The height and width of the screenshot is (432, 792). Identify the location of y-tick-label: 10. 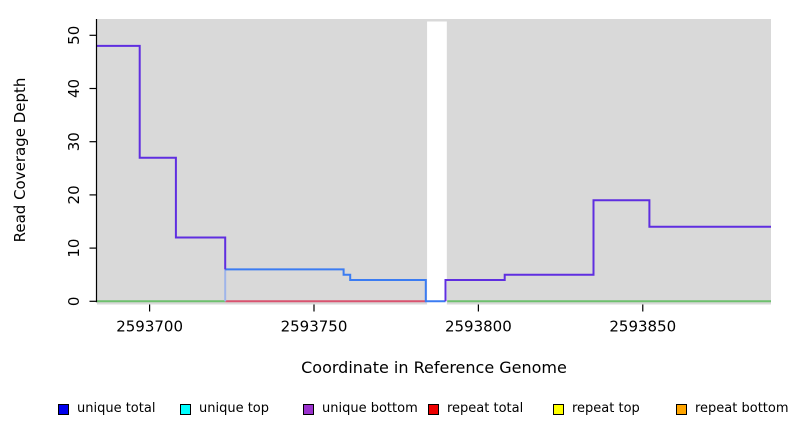
(74, 248).